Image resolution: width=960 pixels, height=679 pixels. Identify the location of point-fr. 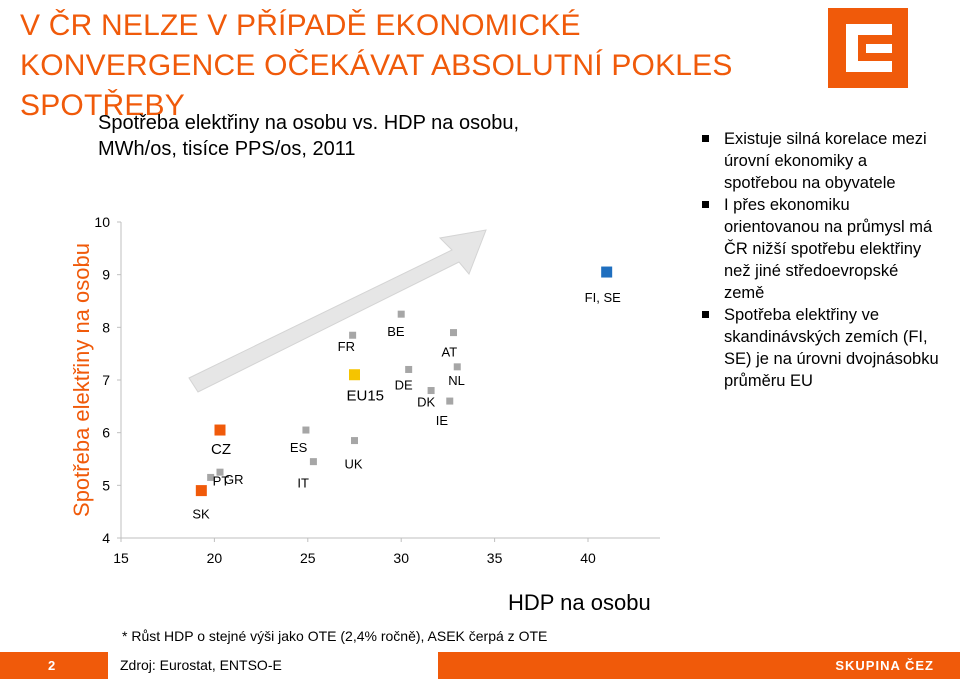
(353, 335).